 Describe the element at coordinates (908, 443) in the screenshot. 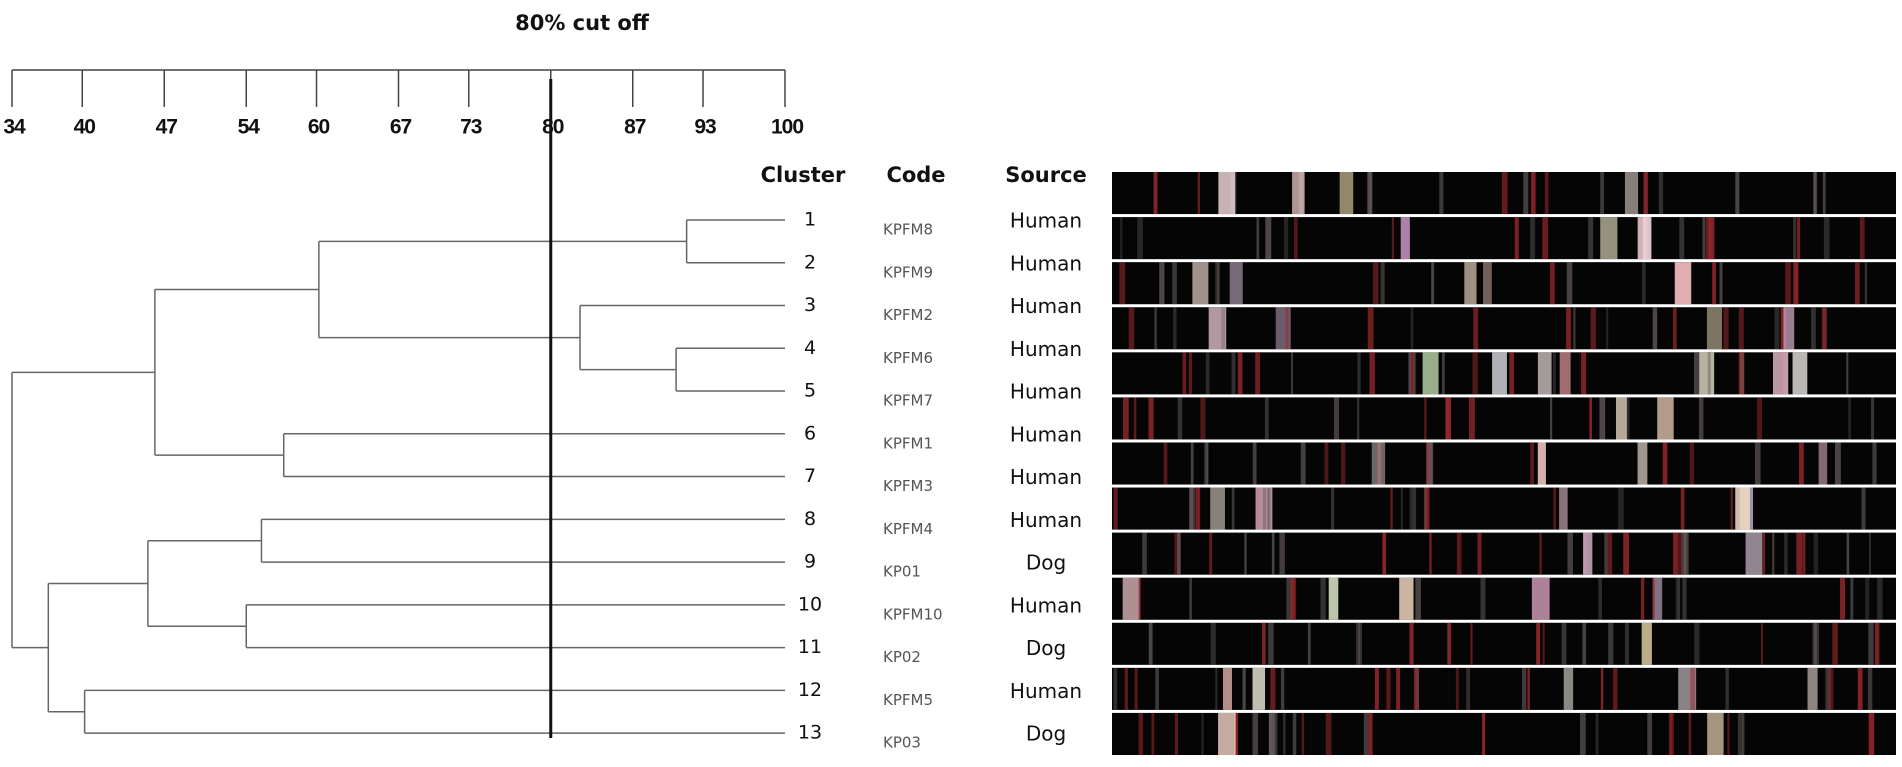

I see `isolate-code: KPFM1` at that location.